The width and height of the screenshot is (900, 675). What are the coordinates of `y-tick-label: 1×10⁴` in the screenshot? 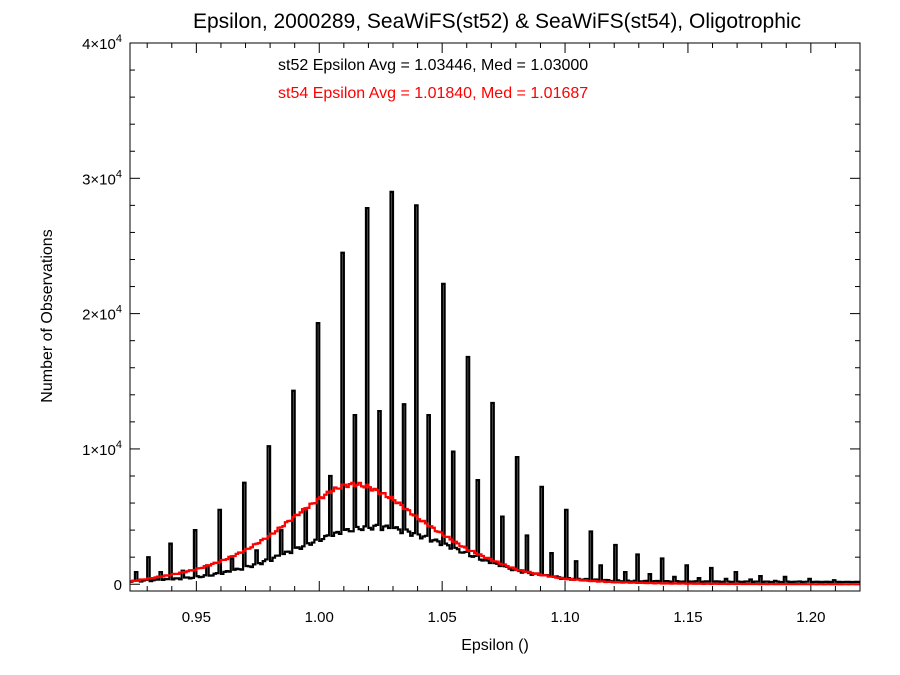 It's located at (102, 449).